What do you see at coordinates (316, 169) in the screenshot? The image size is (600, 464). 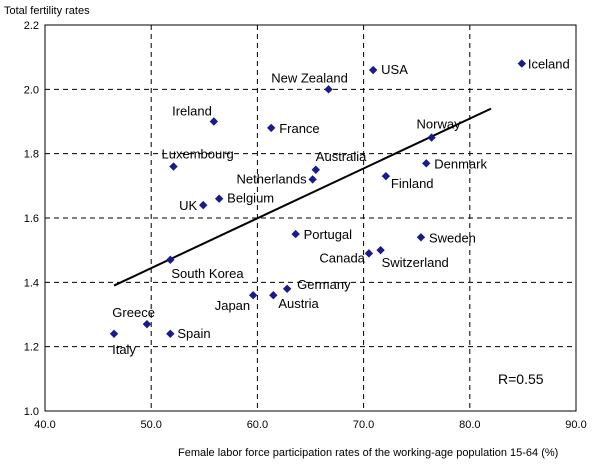 I see `point-australia` at bounding box center [316, 169].